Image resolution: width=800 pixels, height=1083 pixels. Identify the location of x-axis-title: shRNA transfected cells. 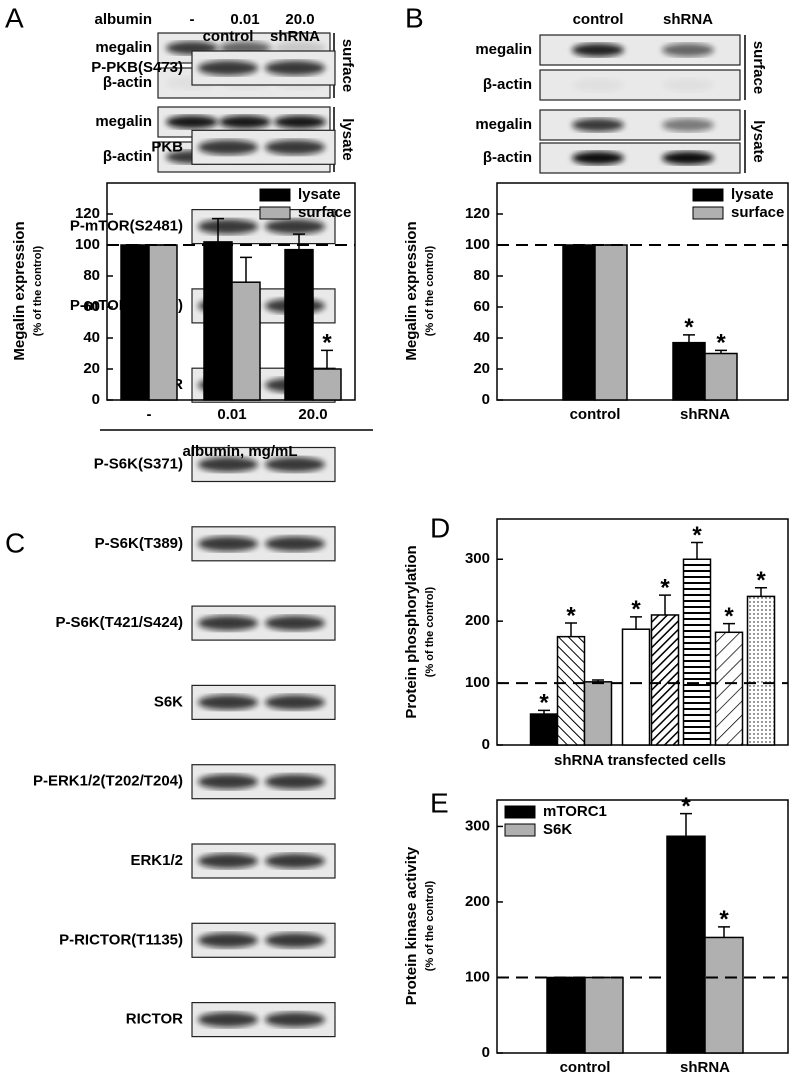
(640, 760).